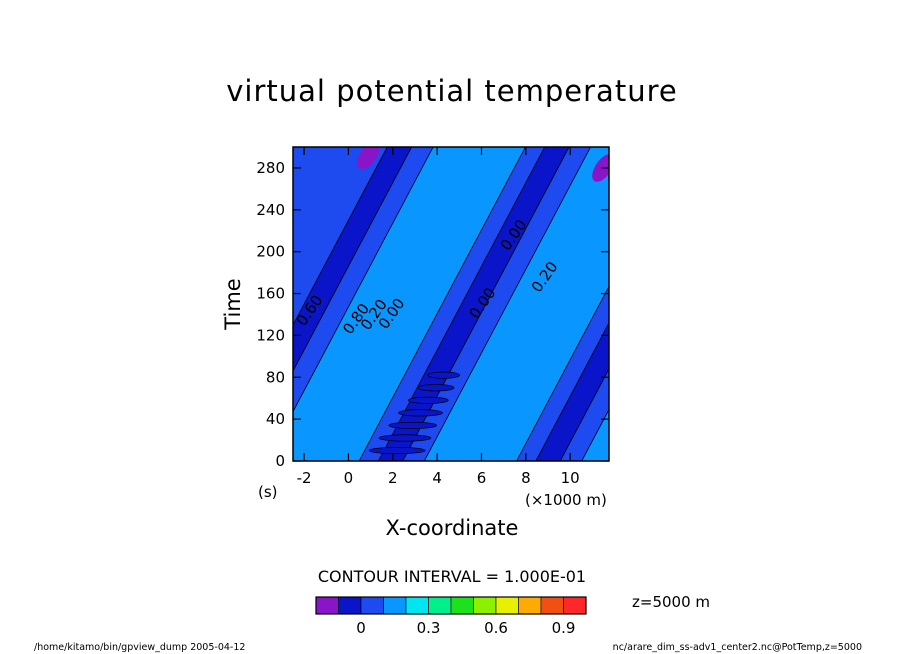 This screenshot has width=904, height=654. I want to click on colorbar-tick-label: 0.6, so click(496, 628).